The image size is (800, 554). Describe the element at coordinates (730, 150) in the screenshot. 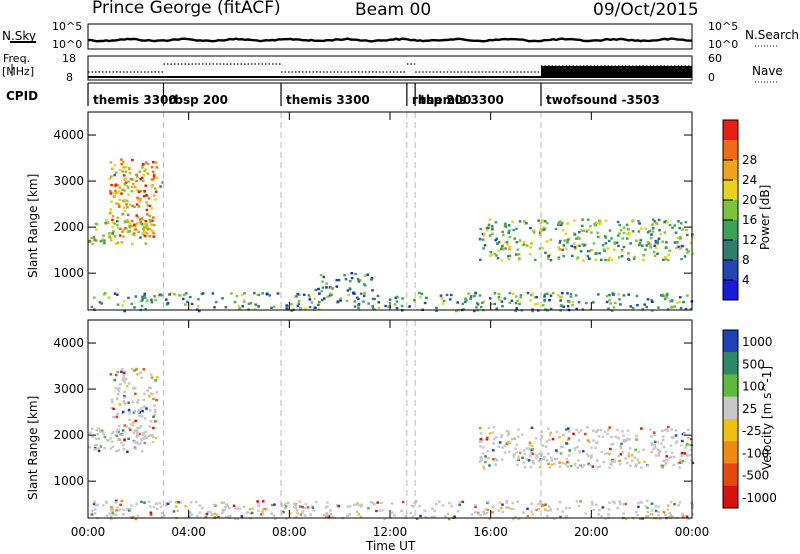

I see `power-colorbar-swatch` at that location.